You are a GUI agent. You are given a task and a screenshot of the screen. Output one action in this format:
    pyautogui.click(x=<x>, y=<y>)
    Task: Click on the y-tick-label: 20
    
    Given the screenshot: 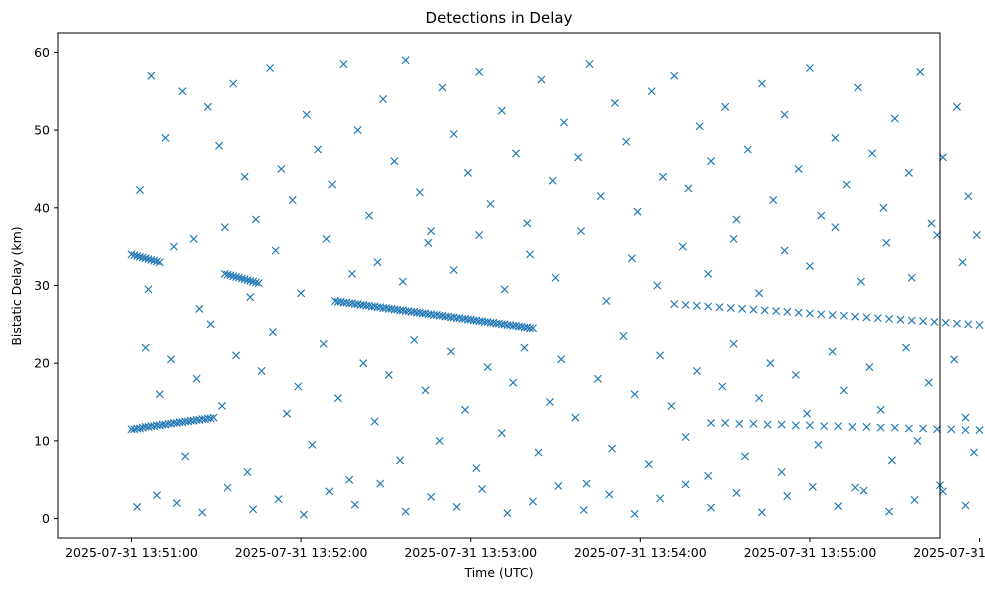 What is the action you would take?
    pyautogui.click(x=42, y=363)
    